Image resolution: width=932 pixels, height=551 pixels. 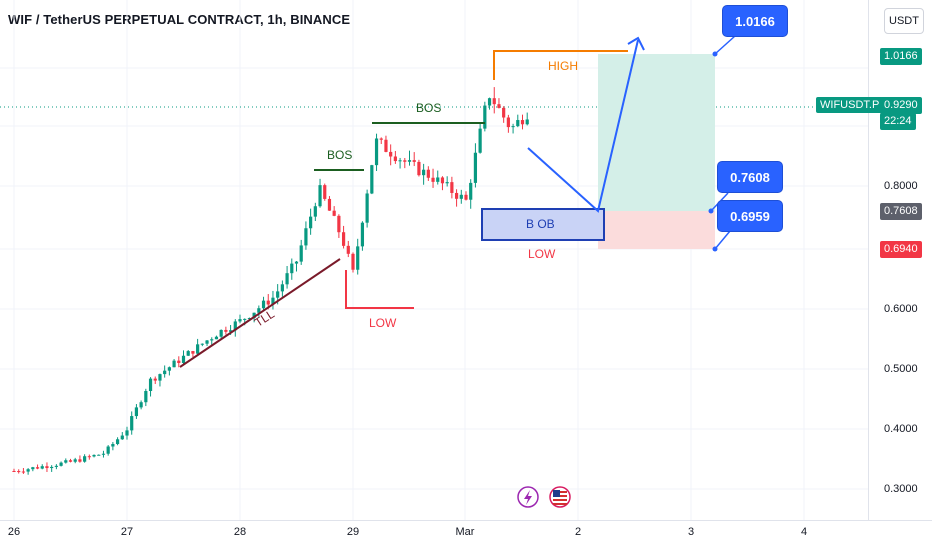 What do you see at coordinates (904, 21) in the screenshot?
I see `currency-button: USDT` at bounding box center [904, 21].